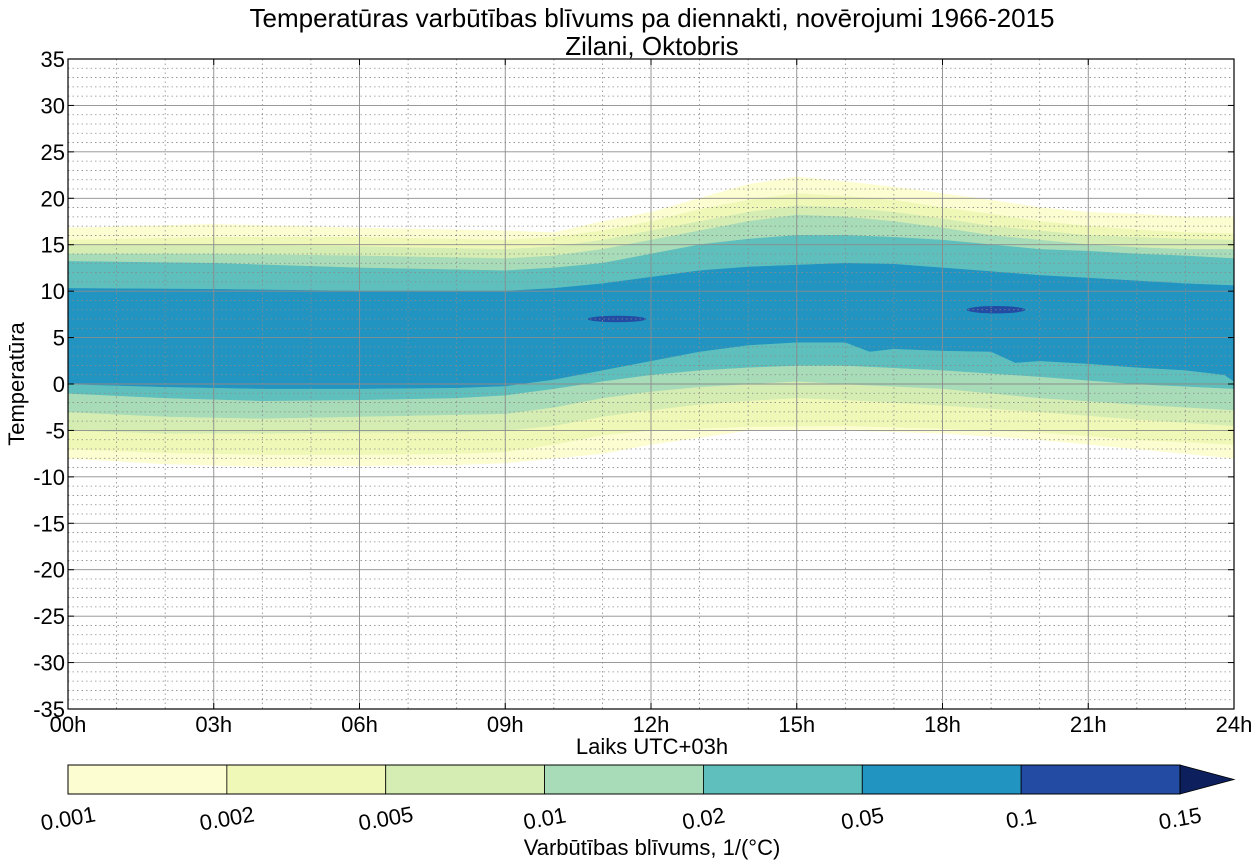  I want to click on x-tick-label: 09h, so click(505, 724).